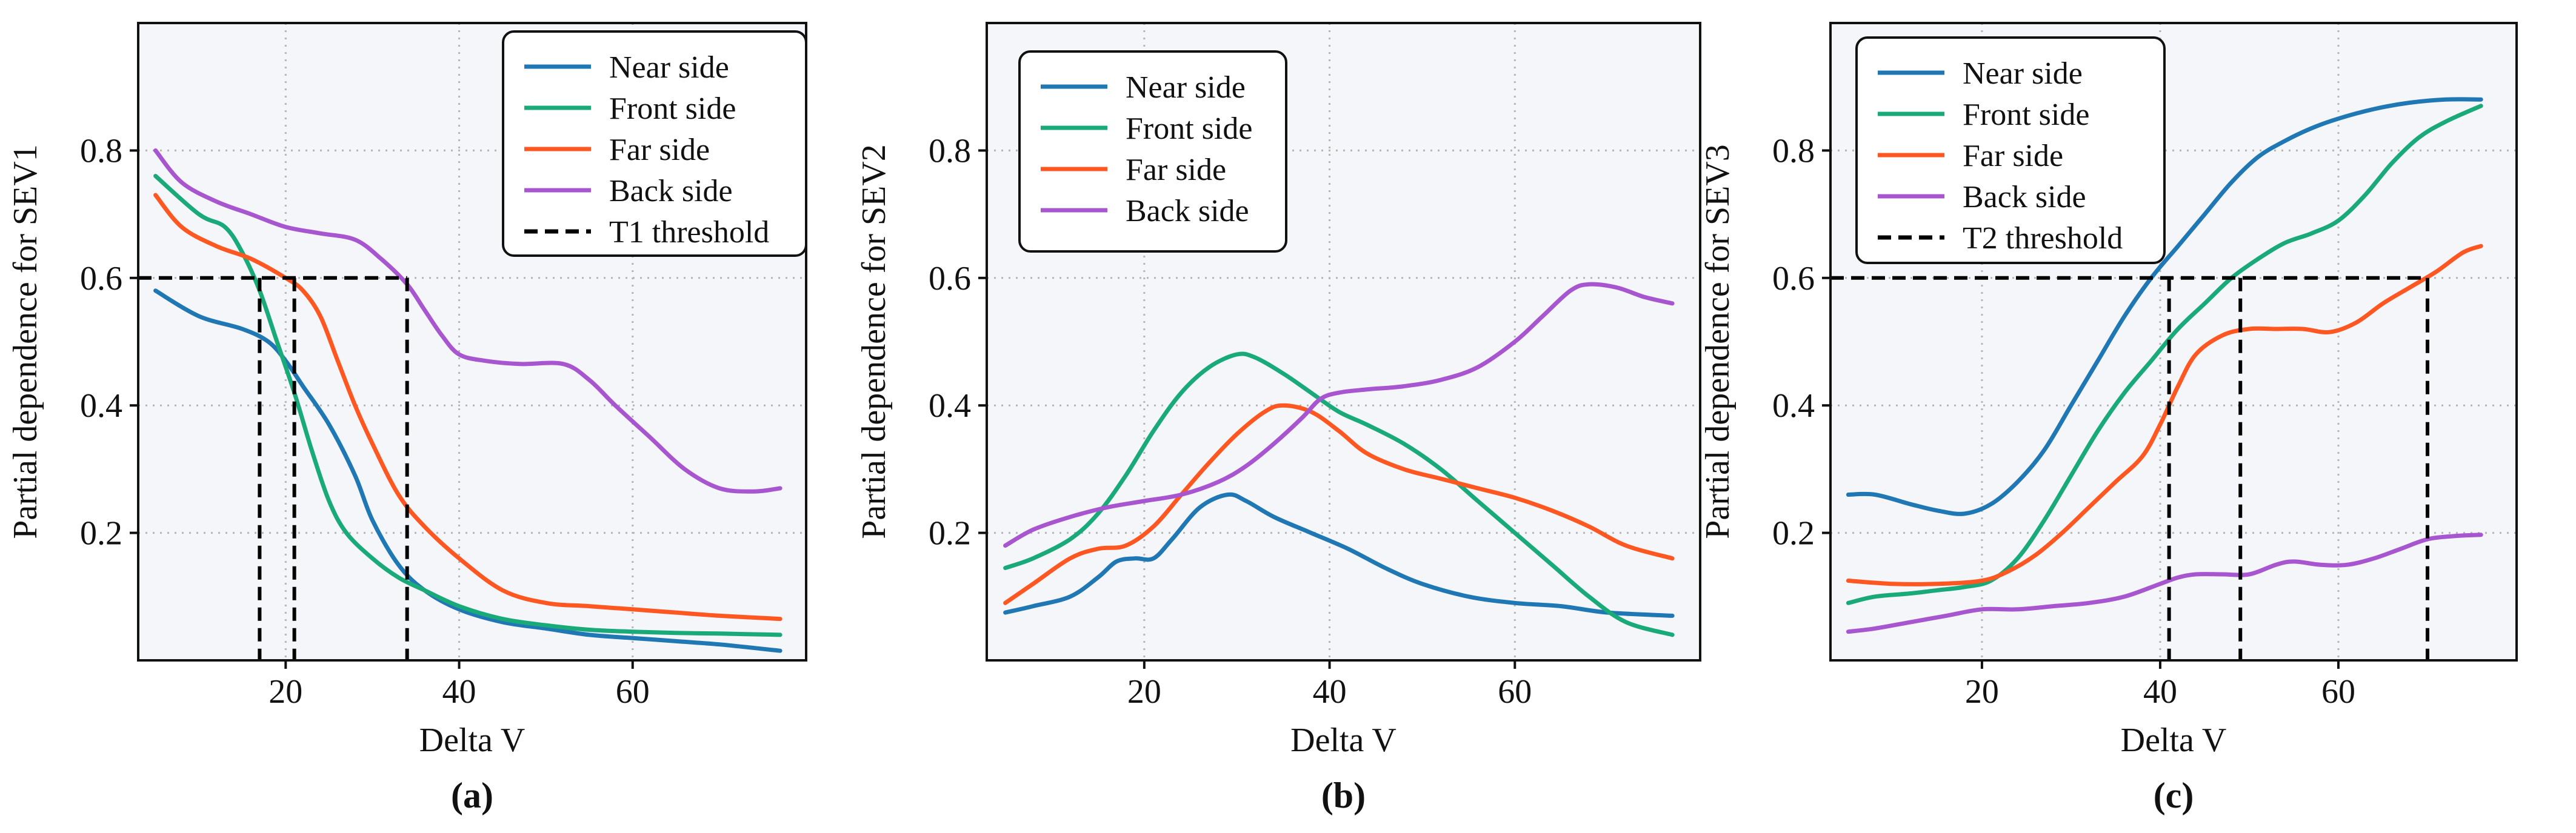 The width and height of the screenshot is (2576, 833). I want to click on legend: Near side Front side Far side Back side, so click(1152, 151).